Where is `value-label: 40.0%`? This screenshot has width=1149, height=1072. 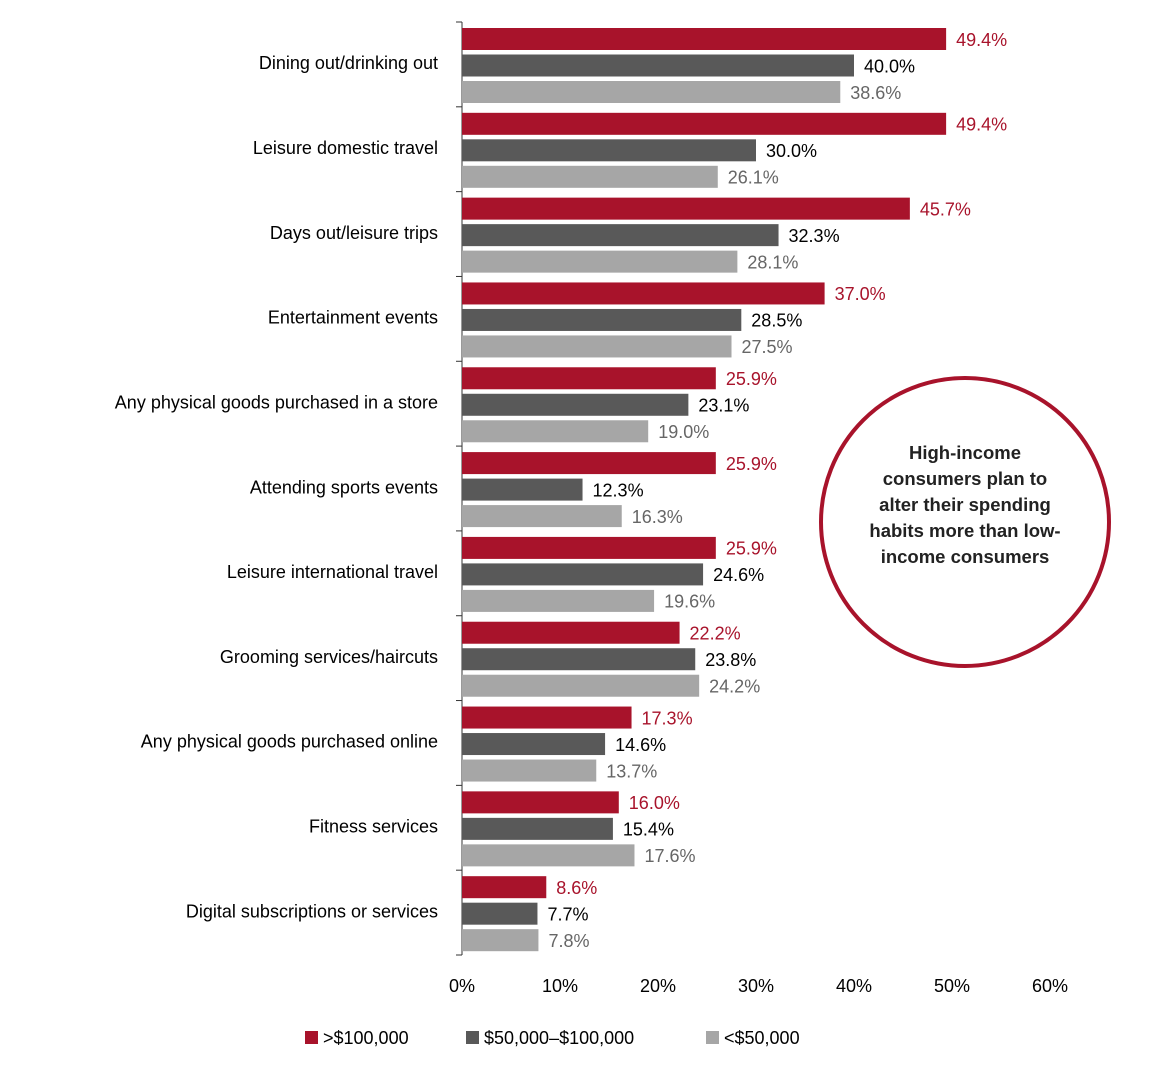
value-label: 40.0% is located at coordinates (889, 66).